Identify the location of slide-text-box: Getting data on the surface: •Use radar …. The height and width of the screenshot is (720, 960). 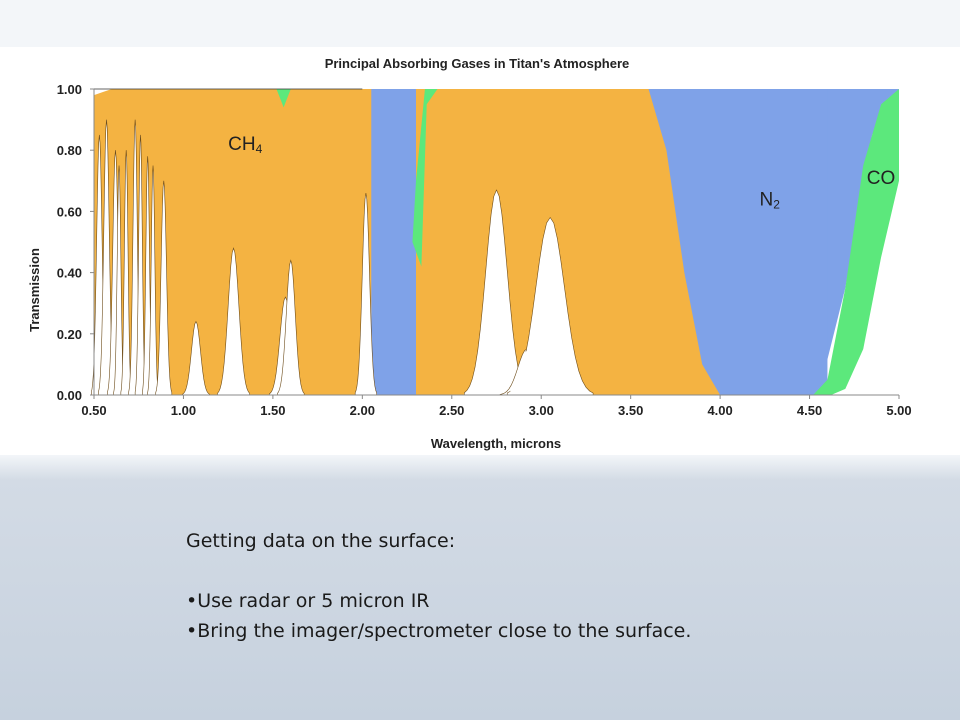
(546, 586).